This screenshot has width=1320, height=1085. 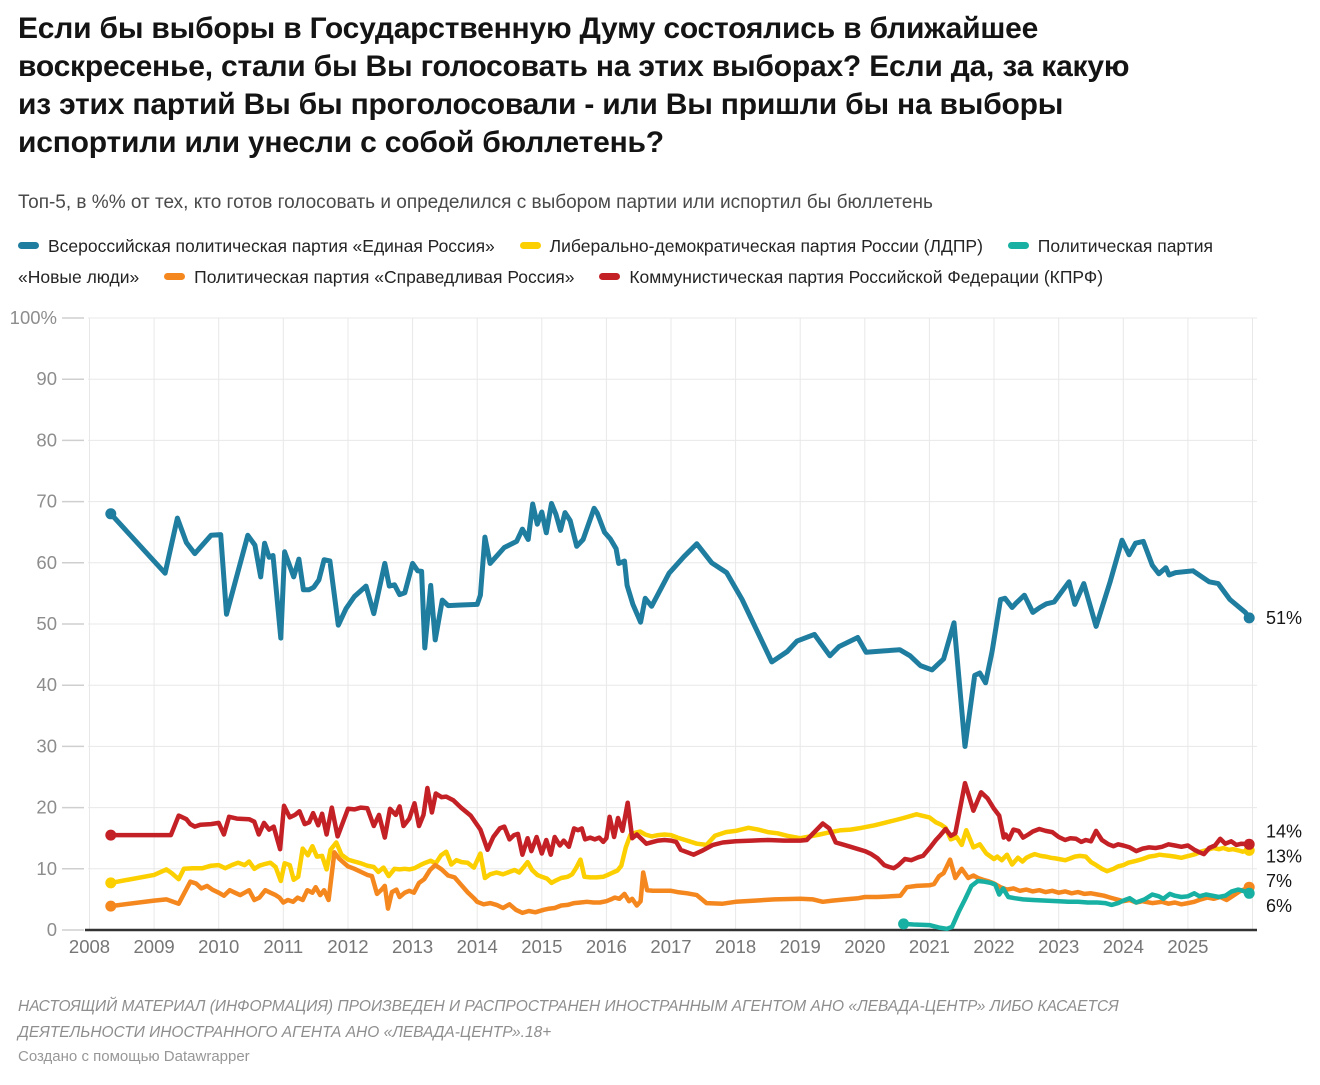 I want to click on x-tick-label: 2017, so click(x=670, y=946).